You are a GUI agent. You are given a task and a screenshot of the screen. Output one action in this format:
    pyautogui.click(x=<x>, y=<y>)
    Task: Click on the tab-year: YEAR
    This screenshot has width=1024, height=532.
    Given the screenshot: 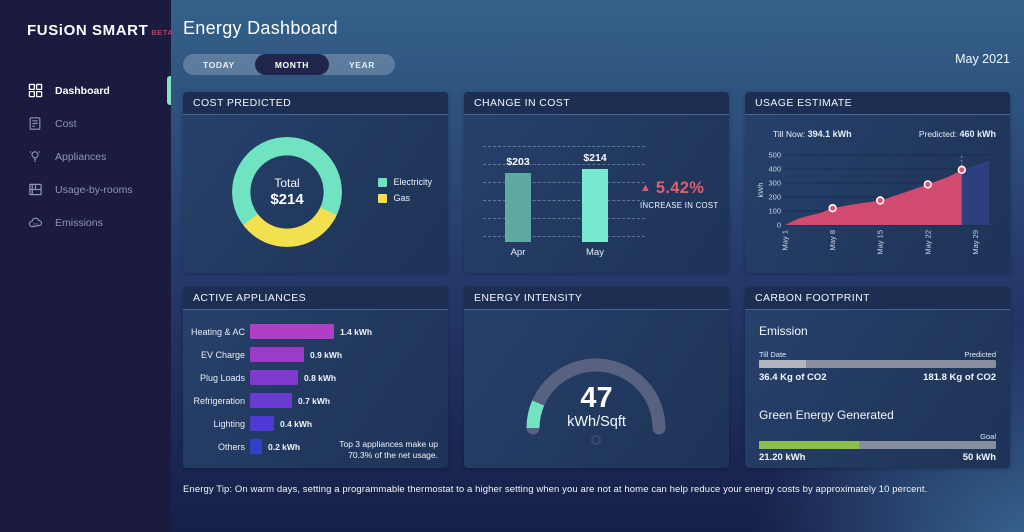 What is the action you would take?
    pyautogui.click(x=362, y=64)
    